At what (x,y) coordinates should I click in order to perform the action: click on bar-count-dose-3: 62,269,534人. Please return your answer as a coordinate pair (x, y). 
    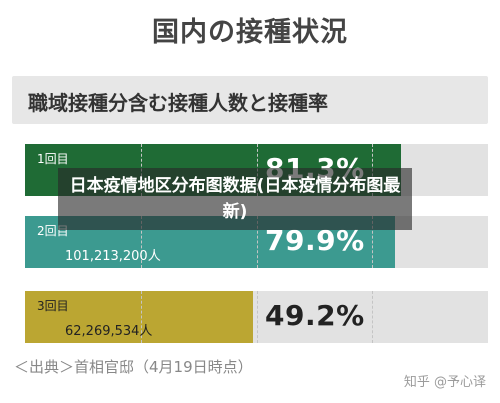
    Looking at the image, I should click on (109, 331).